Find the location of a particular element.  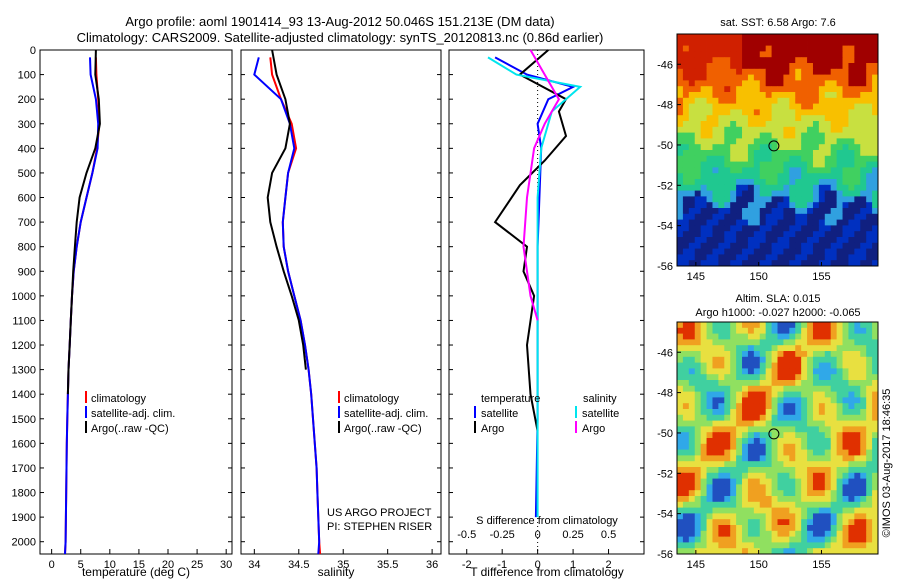

float-position-marker is located at coordinates (774, 434).